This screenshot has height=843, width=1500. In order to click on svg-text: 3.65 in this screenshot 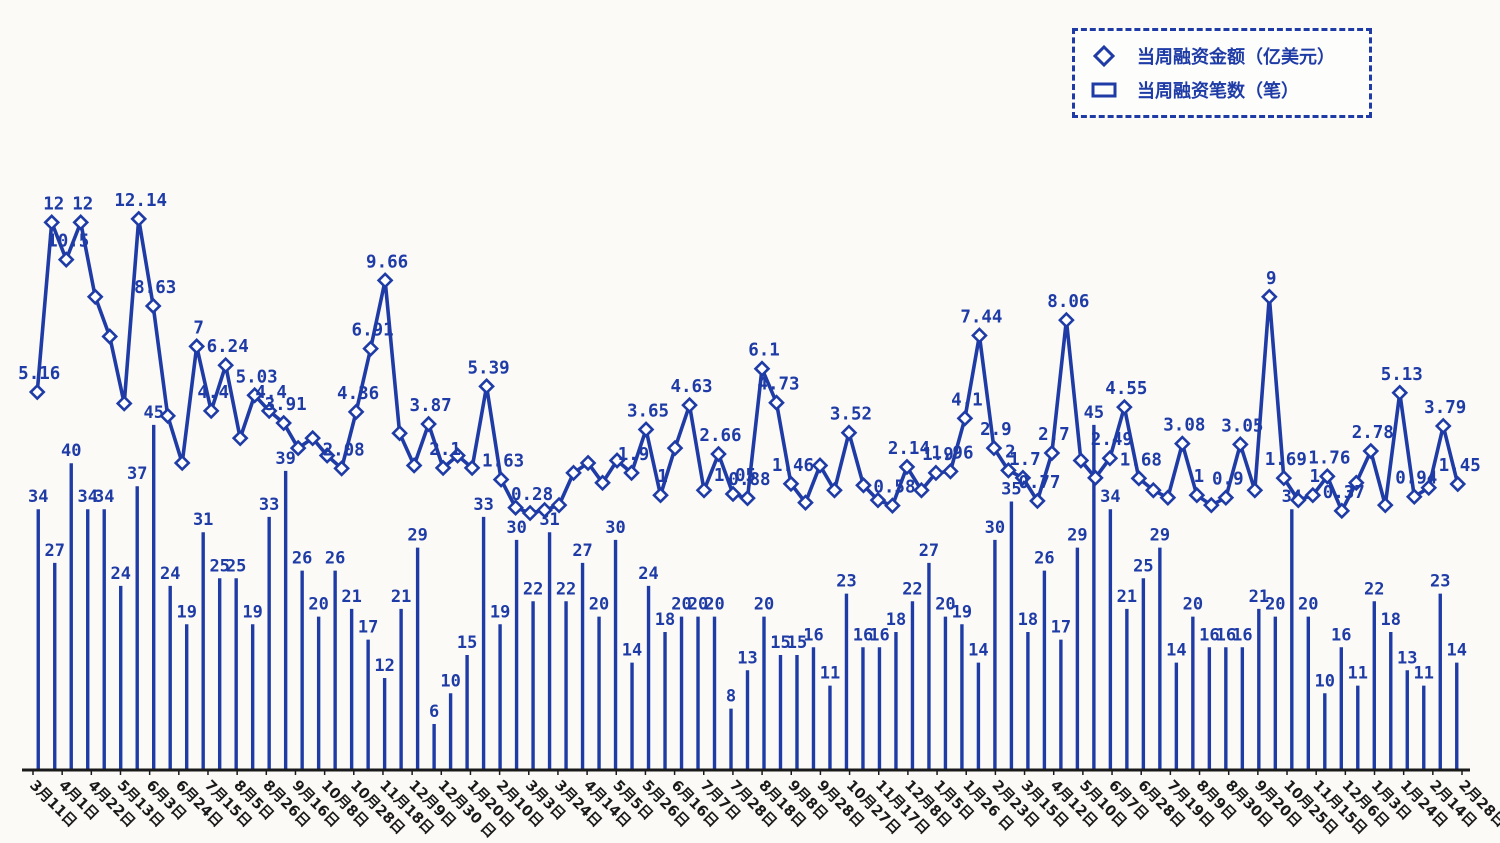, I will do `click(648, 411)`.